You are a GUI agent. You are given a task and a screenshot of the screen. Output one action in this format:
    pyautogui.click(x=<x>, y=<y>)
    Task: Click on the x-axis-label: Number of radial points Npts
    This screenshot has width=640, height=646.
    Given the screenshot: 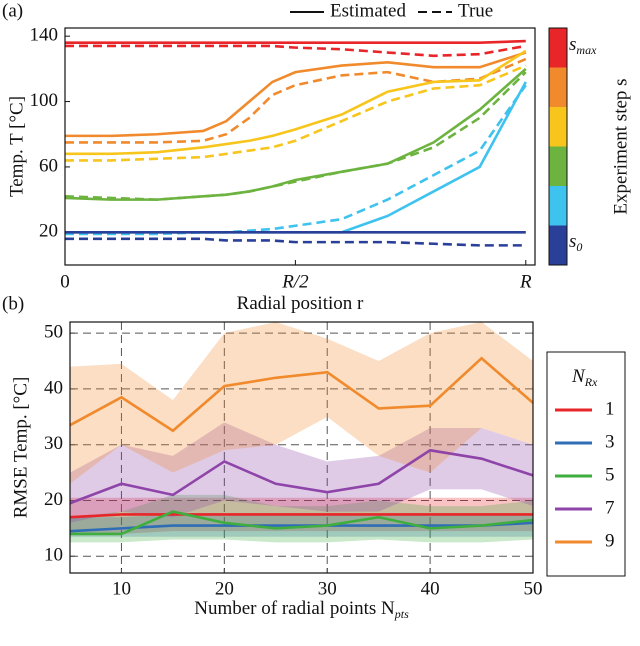 What is the action you would take?
    pyautogui.click(x=301, y=609)
    